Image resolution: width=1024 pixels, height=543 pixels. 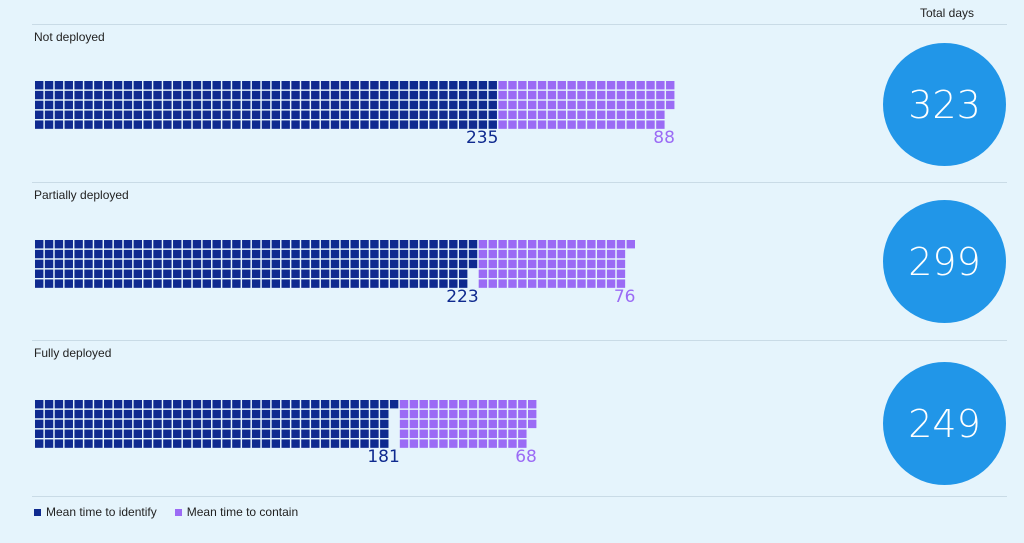 I want to click on row-label-partially-deployed: Partially deployed, so click(x=81, y=195).